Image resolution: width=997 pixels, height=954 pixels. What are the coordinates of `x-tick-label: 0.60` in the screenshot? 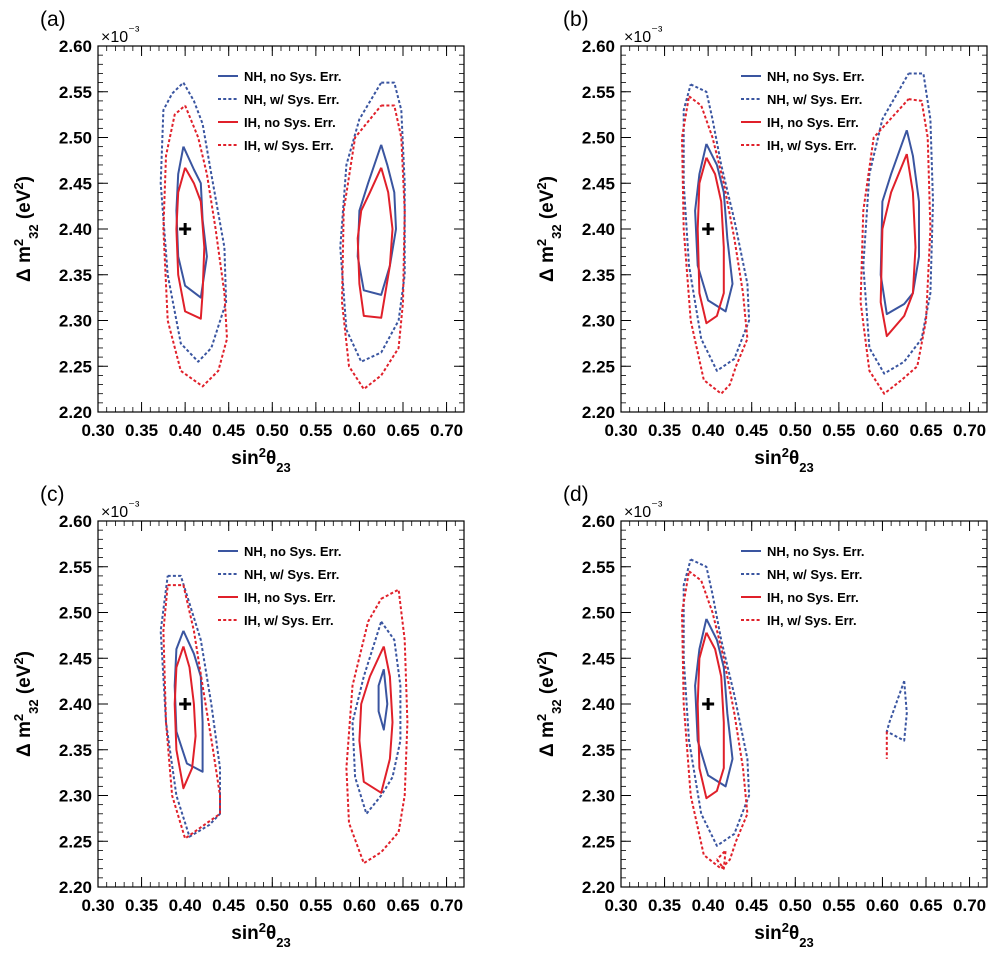 It's located at (882, 430).